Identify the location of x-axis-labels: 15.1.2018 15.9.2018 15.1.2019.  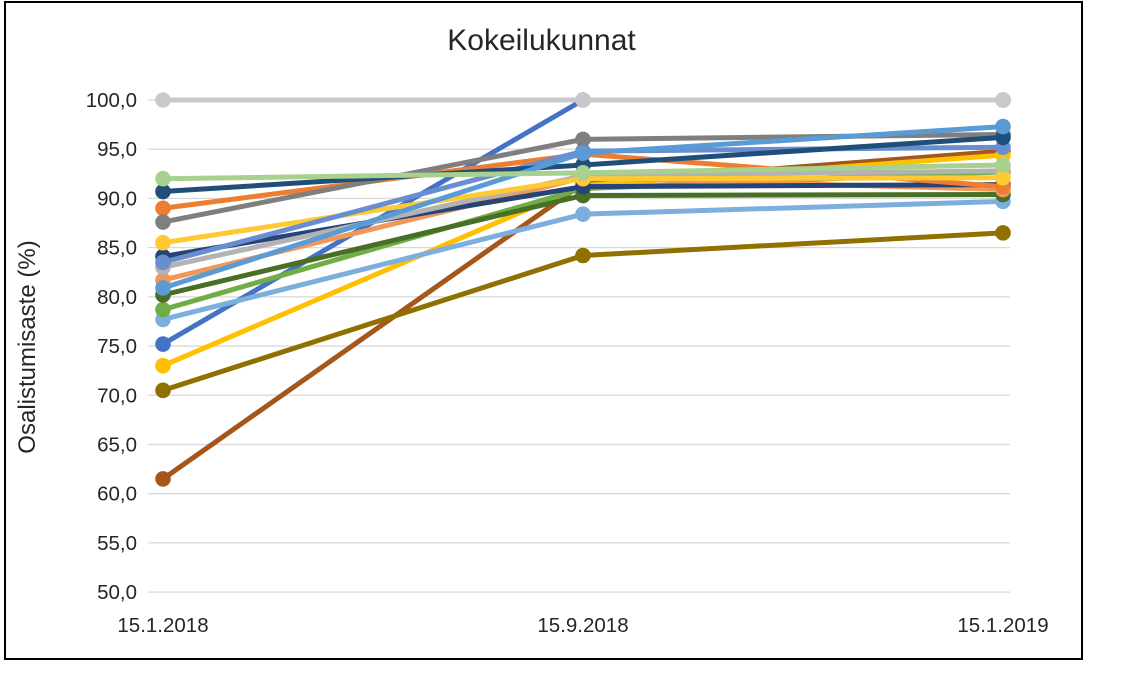
(582, 625).